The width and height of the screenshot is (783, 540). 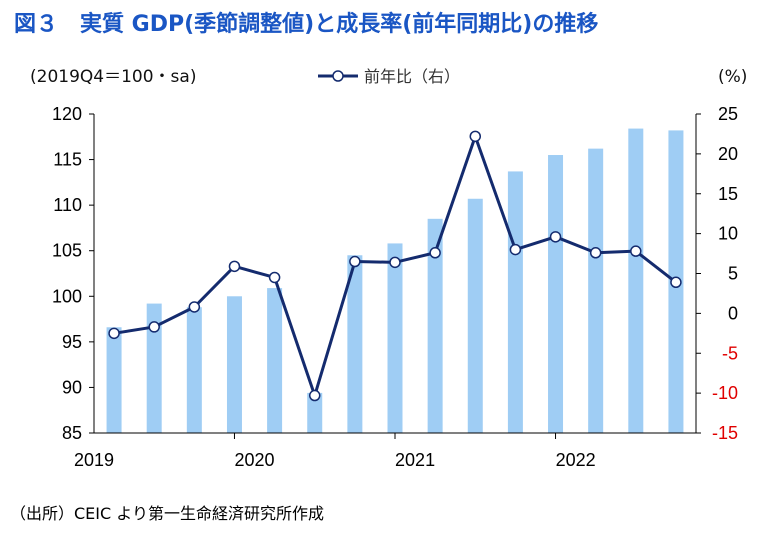 I want to click on left-tick-label-95: 95, so click(x=72, y=342).